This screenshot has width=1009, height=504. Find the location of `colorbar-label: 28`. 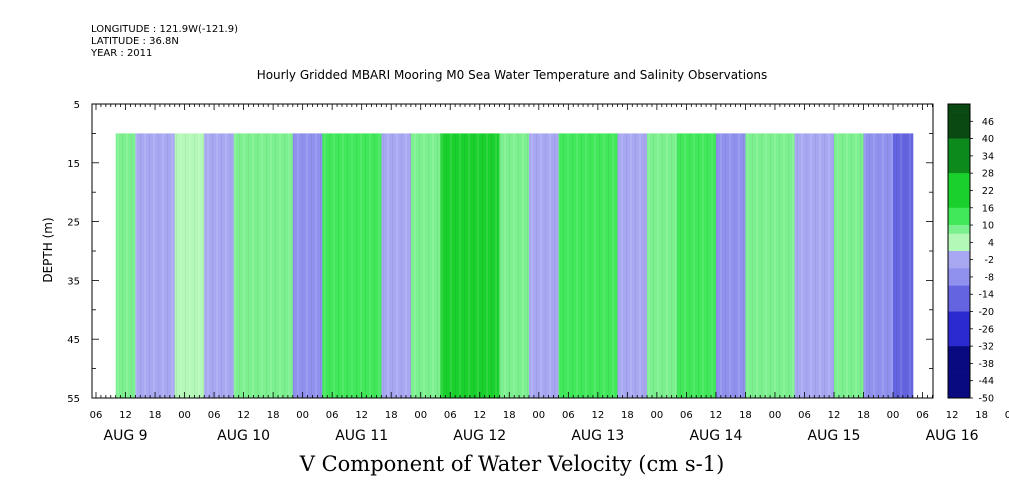

colorbar-label: 28 is located at coordinates (988, 174).